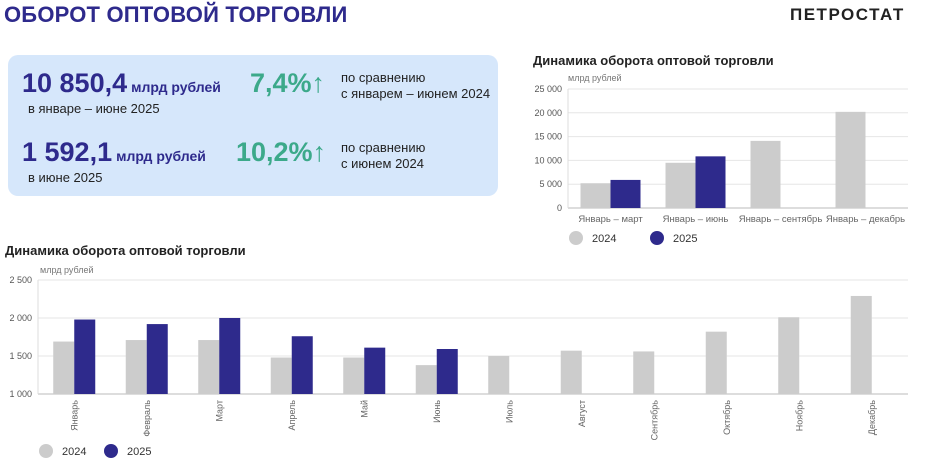 The height and width of the screenshot is (461, 925). I want to click on x-tick-label: Сентябрь, so click(654, 420).